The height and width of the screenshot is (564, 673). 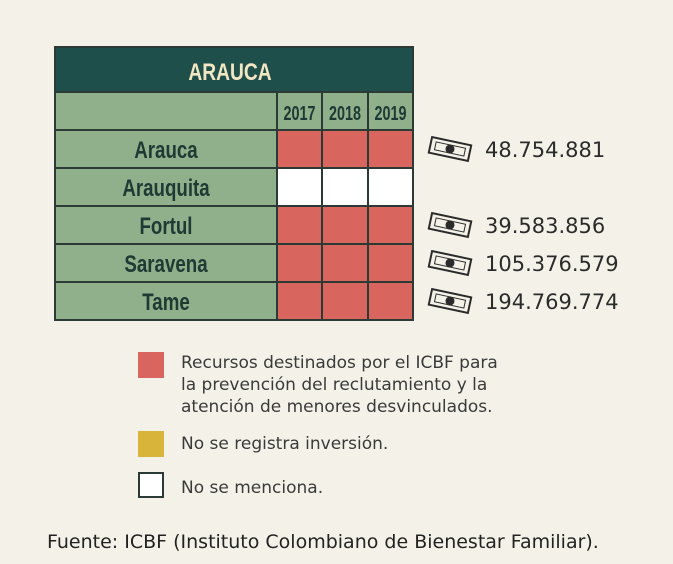 What do you see at coordinates (299, 113) in the screenshot?
I see `year-label-2017: 2017` at bounding box center [299, 113].